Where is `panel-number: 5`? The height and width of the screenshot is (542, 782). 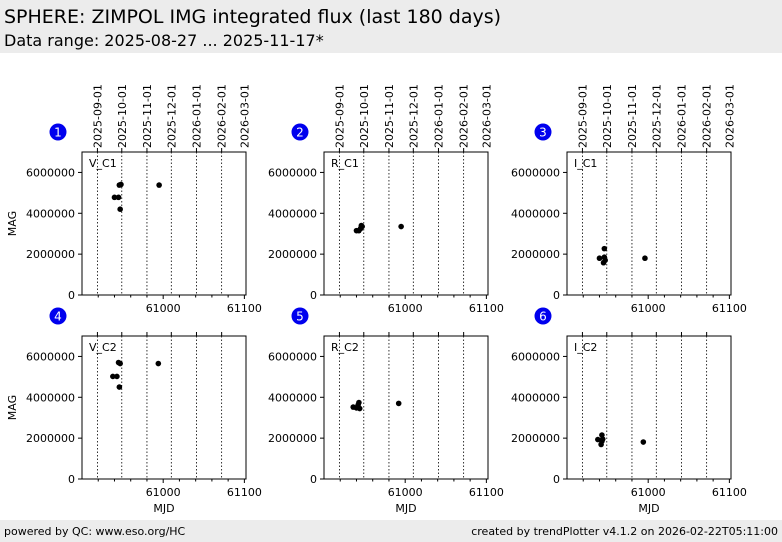 panel-number: 5 is located at coordinates (300, 317).